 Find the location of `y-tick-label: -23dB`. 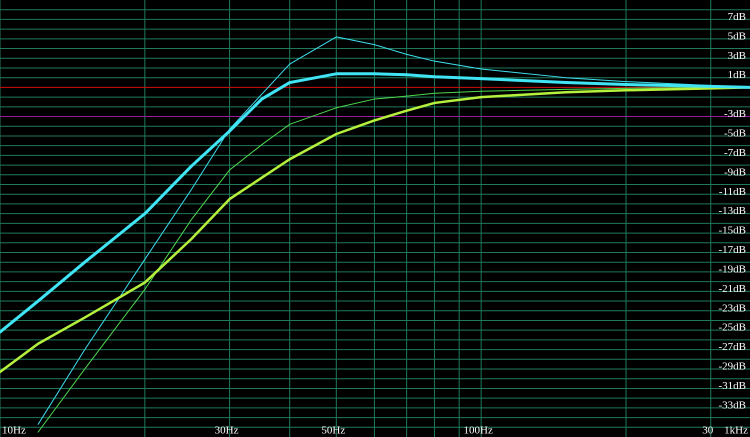

y-tick-label: -23dB is located at coordinates (733, 308).